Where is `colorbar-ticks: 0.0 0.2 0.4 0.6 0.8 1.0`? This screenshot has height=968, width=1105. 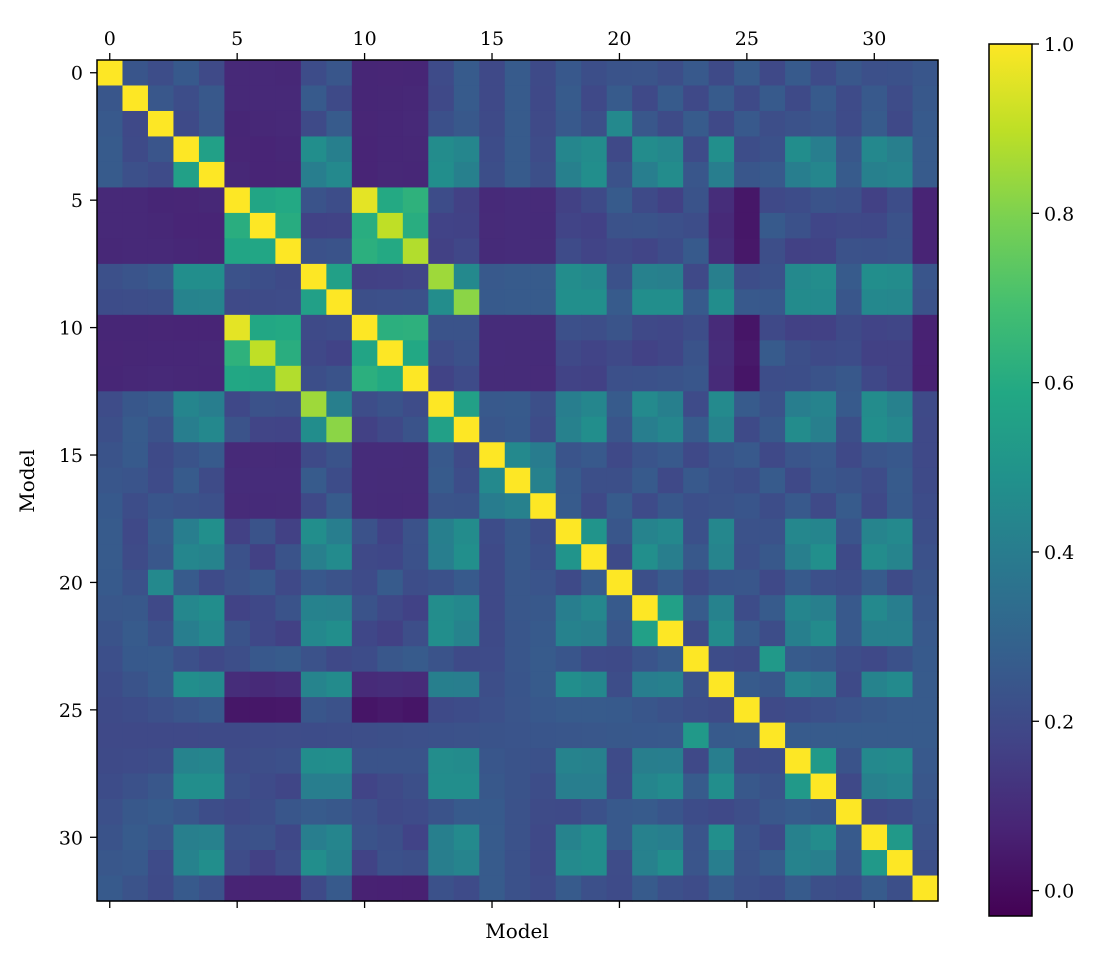 colorbar-ticks: 0.0 0.2 0.4 0.6 0.8 1.0 is located at coordinates (1053, 468).